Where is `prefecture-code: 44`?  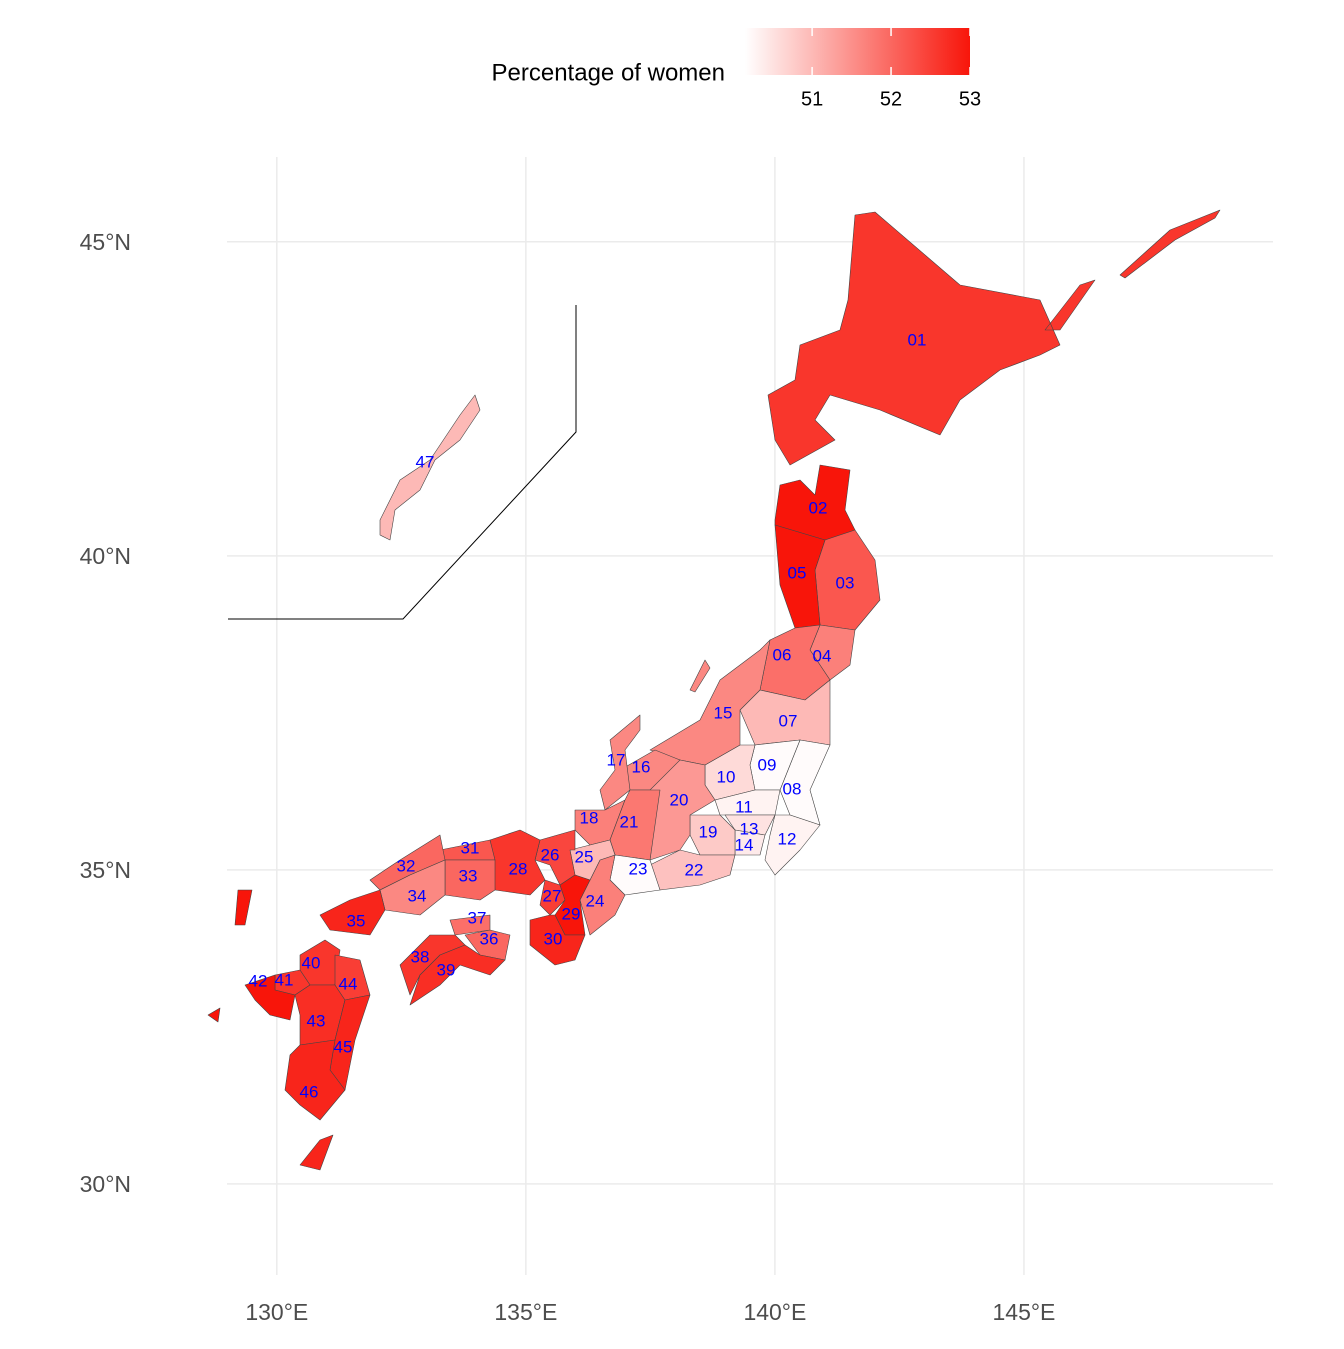 prefecture-code: 44 is located at coordinates (348, 983).